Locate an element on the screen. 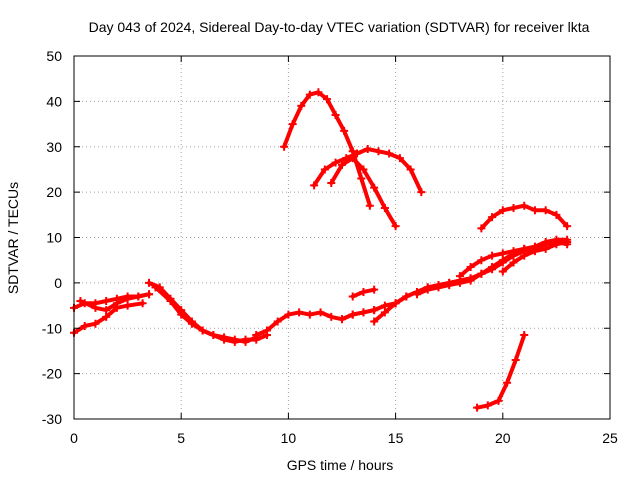  series-arc-e is located at coordinates (206, 314).